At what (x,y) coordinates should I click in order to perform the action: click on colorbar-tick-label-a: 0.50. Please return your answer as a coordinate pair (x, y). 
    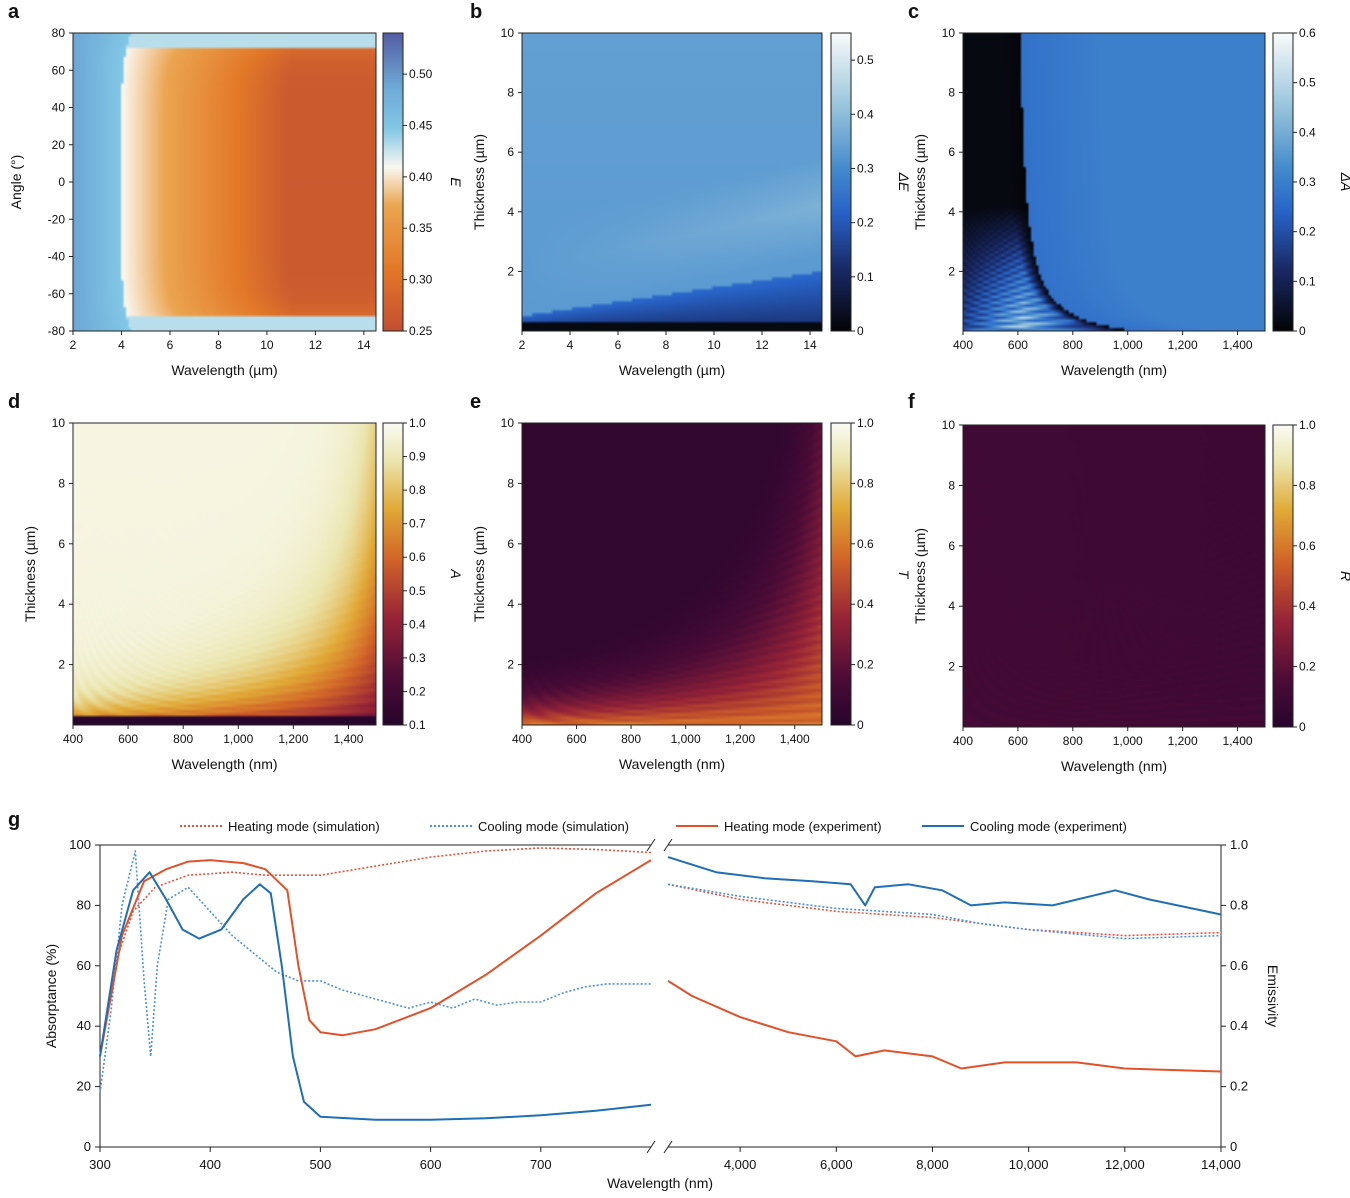
    Looking at the image, I should click on (421, 74).